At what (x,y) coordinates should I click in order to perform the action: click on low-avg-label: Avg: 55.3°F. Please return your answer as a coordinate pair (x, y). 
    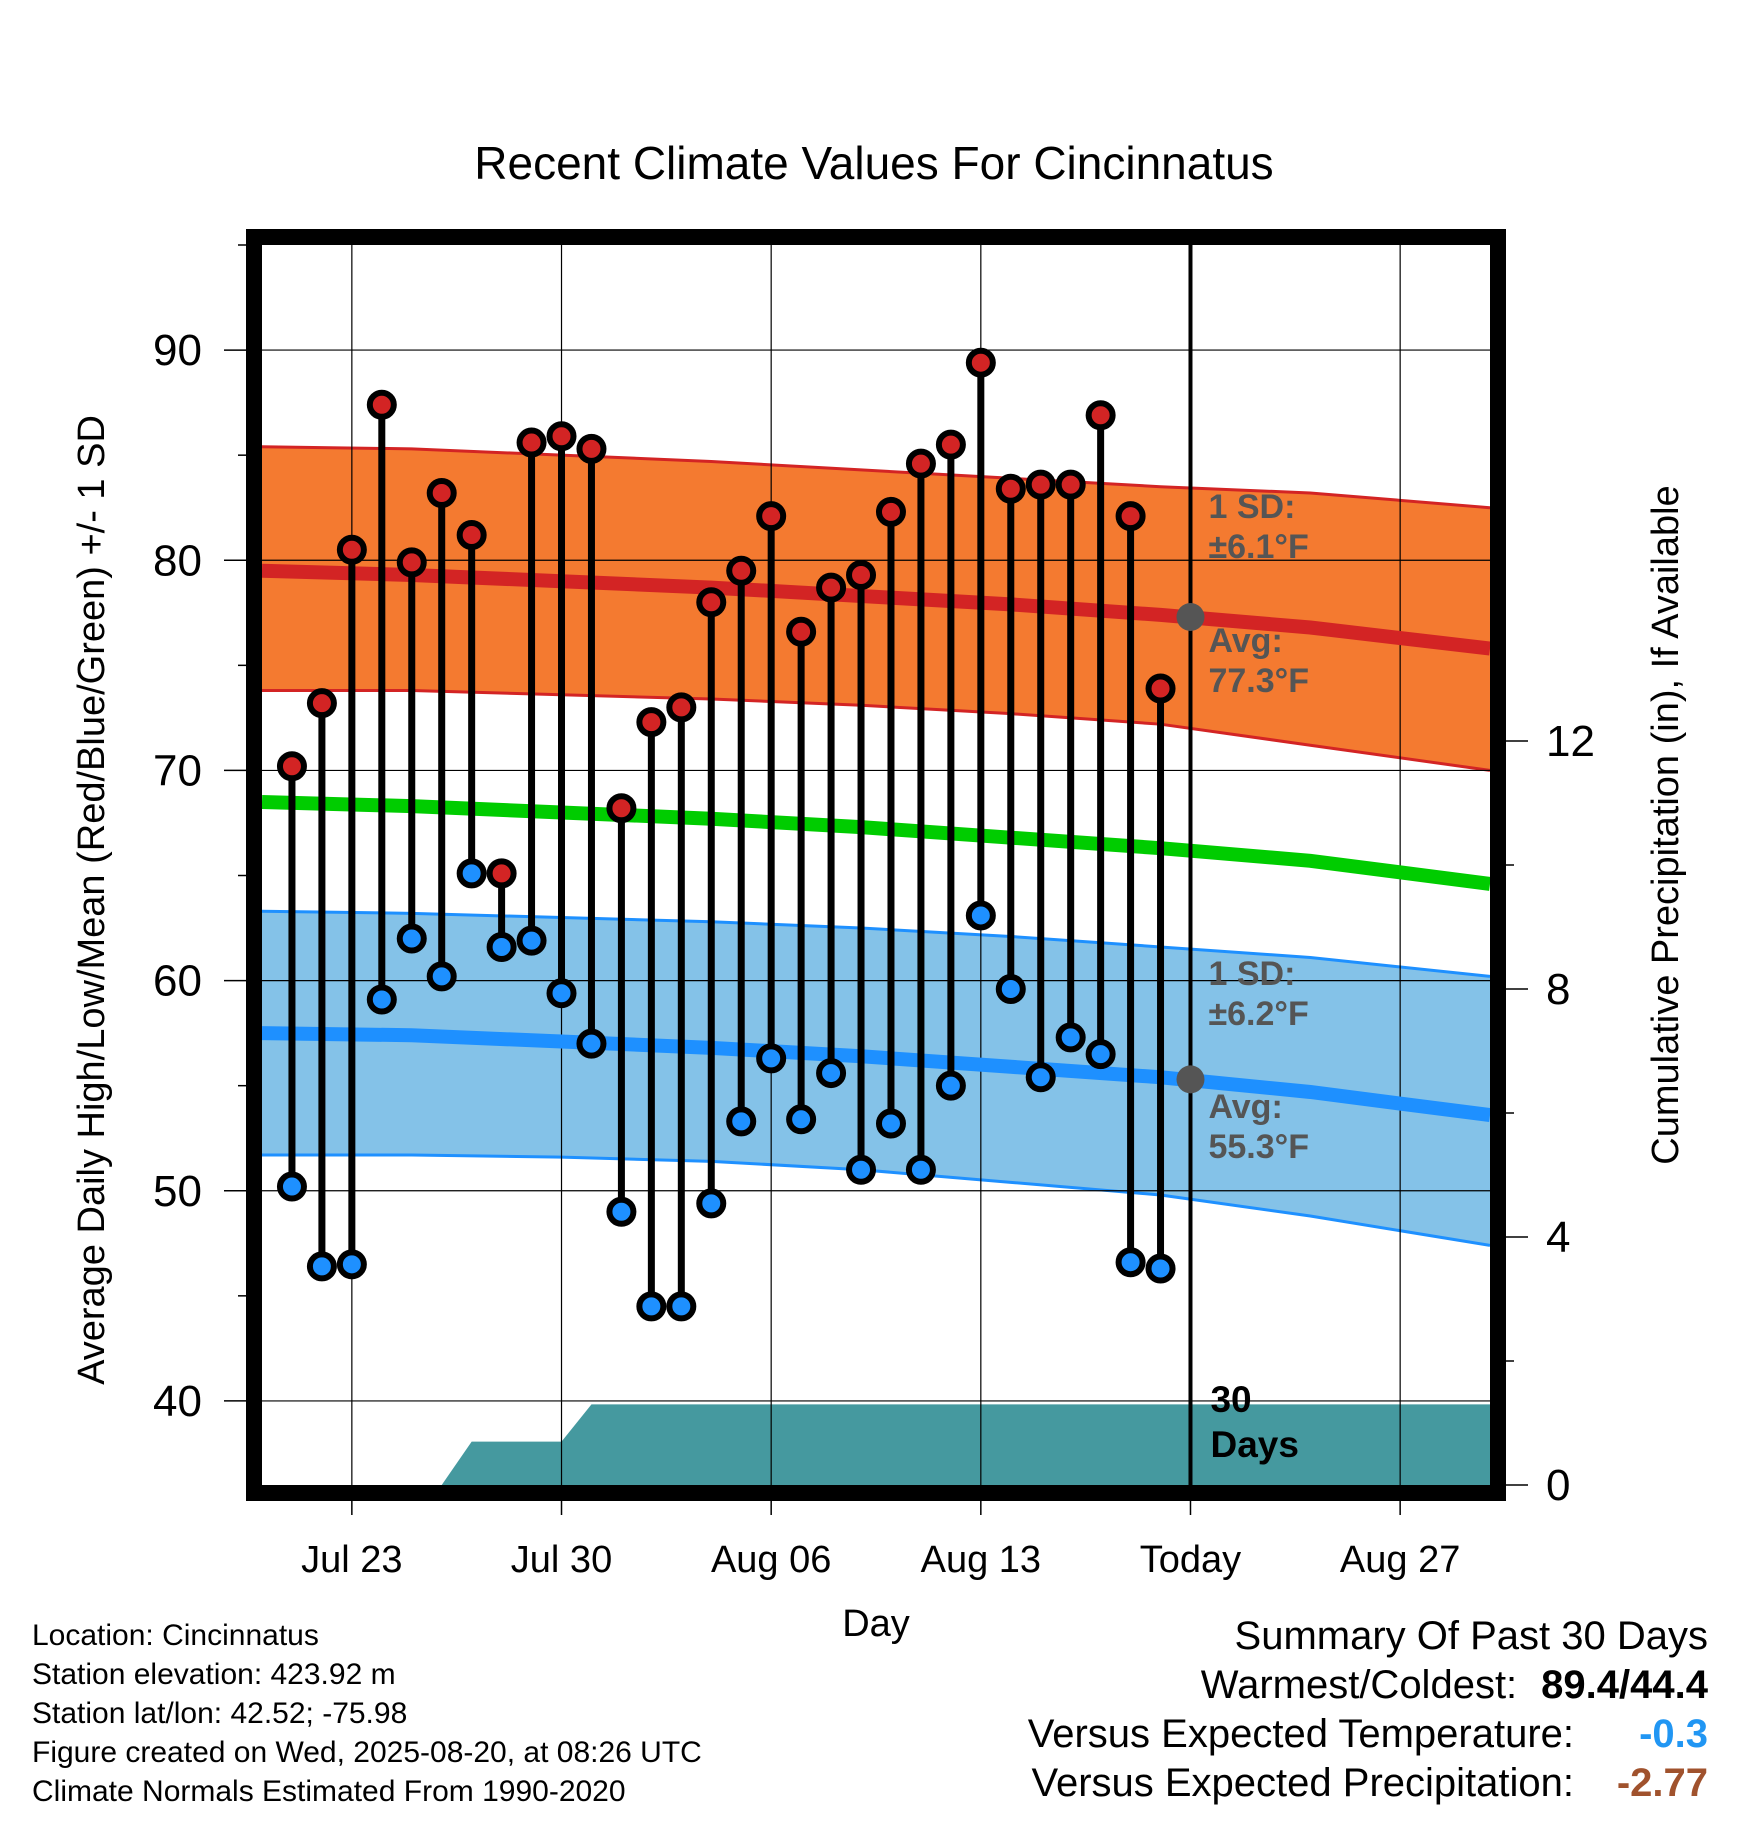
    Looking at the image, I should click on (1258, 1127).